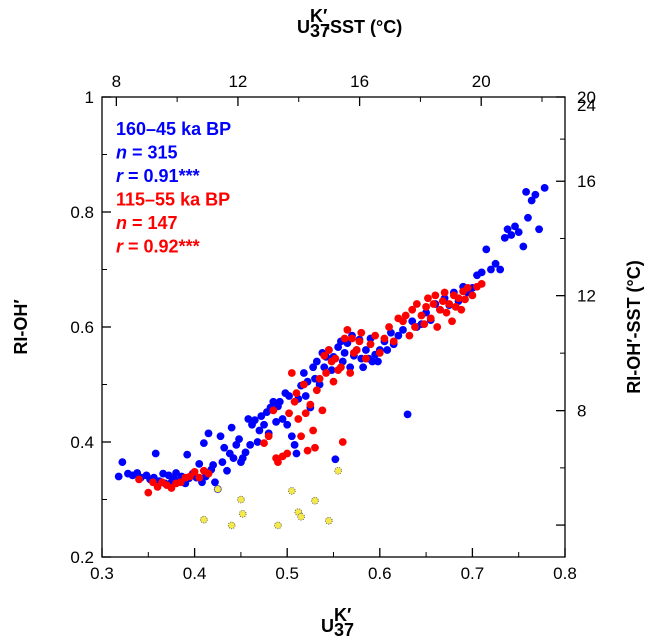  I want to click on right-tick-label: 24, so click(586, 105).